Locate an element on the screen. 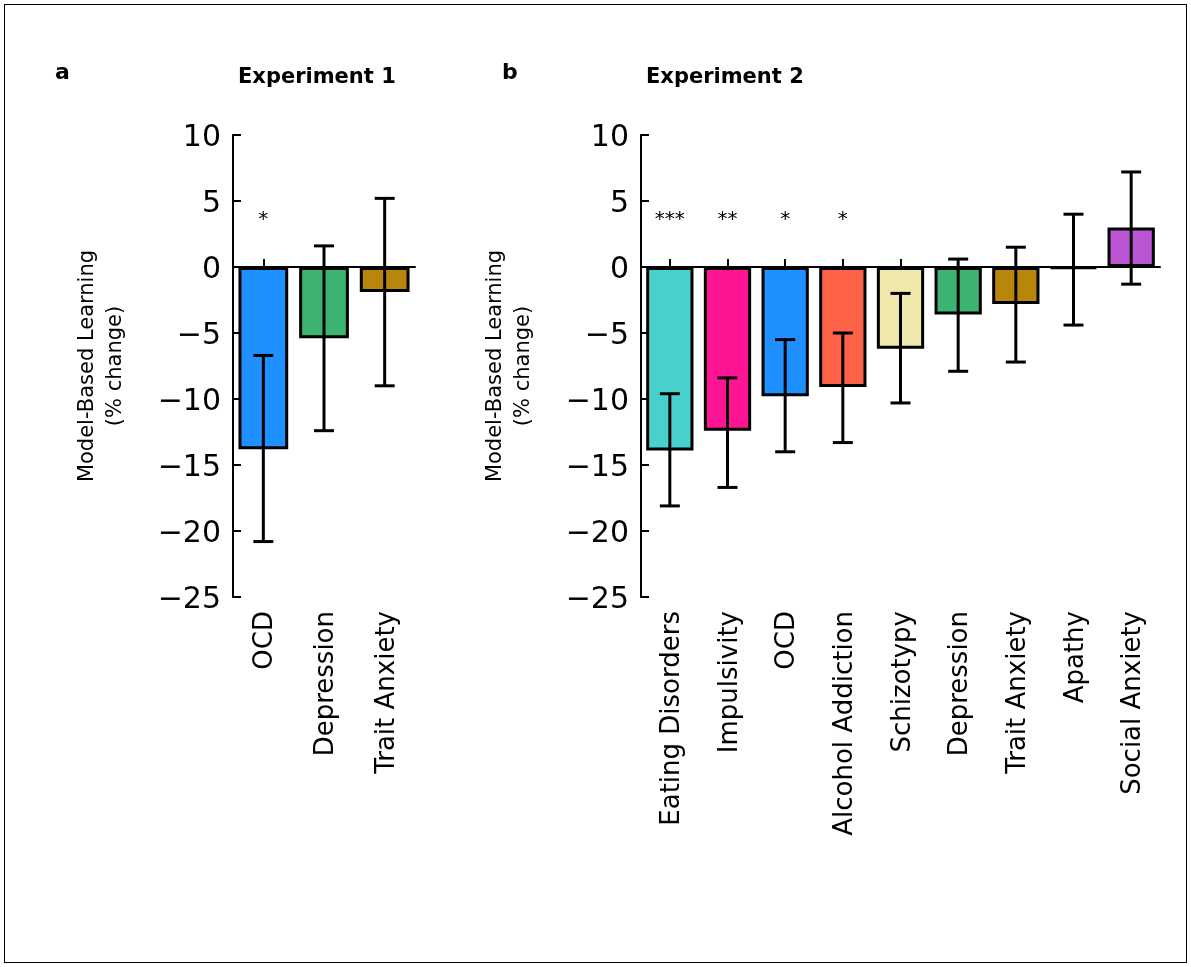 This screenshot has width=1191, height=967. text: a is located at coordinates (62, 71).